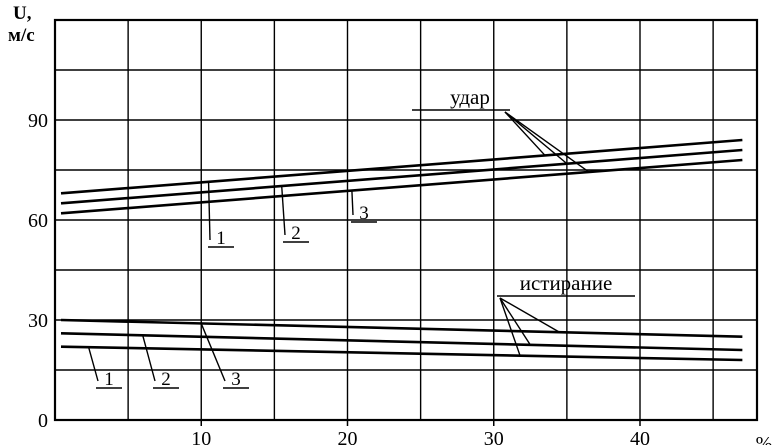 Image resolution: width=776 pixels, height=445 pixels. Describe the element at coordinates (640, 436) in the screenshot. I see `x-tick-label: 40` at that location.